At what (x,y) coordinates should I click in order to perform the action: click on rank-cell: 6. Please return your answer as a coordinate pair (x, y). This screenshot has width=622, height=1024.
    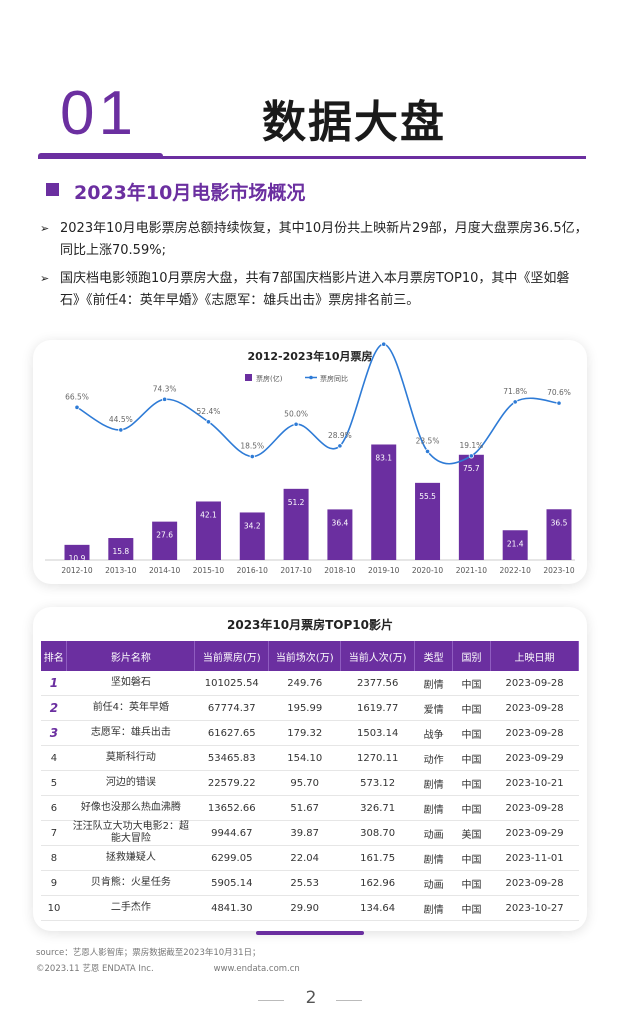
    Looking at the image, I should click on (54, 808).